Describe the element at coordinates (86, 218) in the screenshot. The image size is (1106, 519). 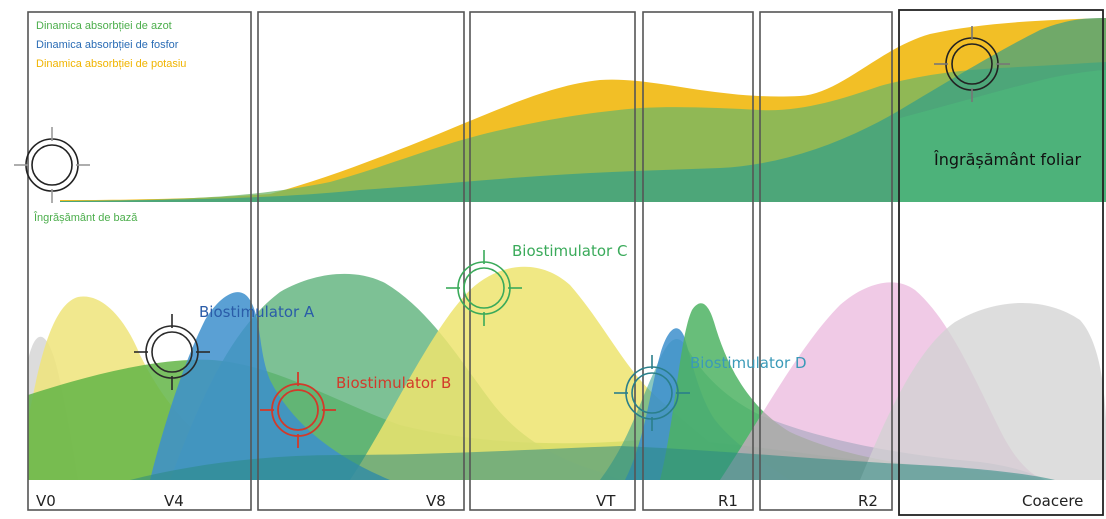
I see `base-fertilizer-label: Îngrășământ de bază` at that location.